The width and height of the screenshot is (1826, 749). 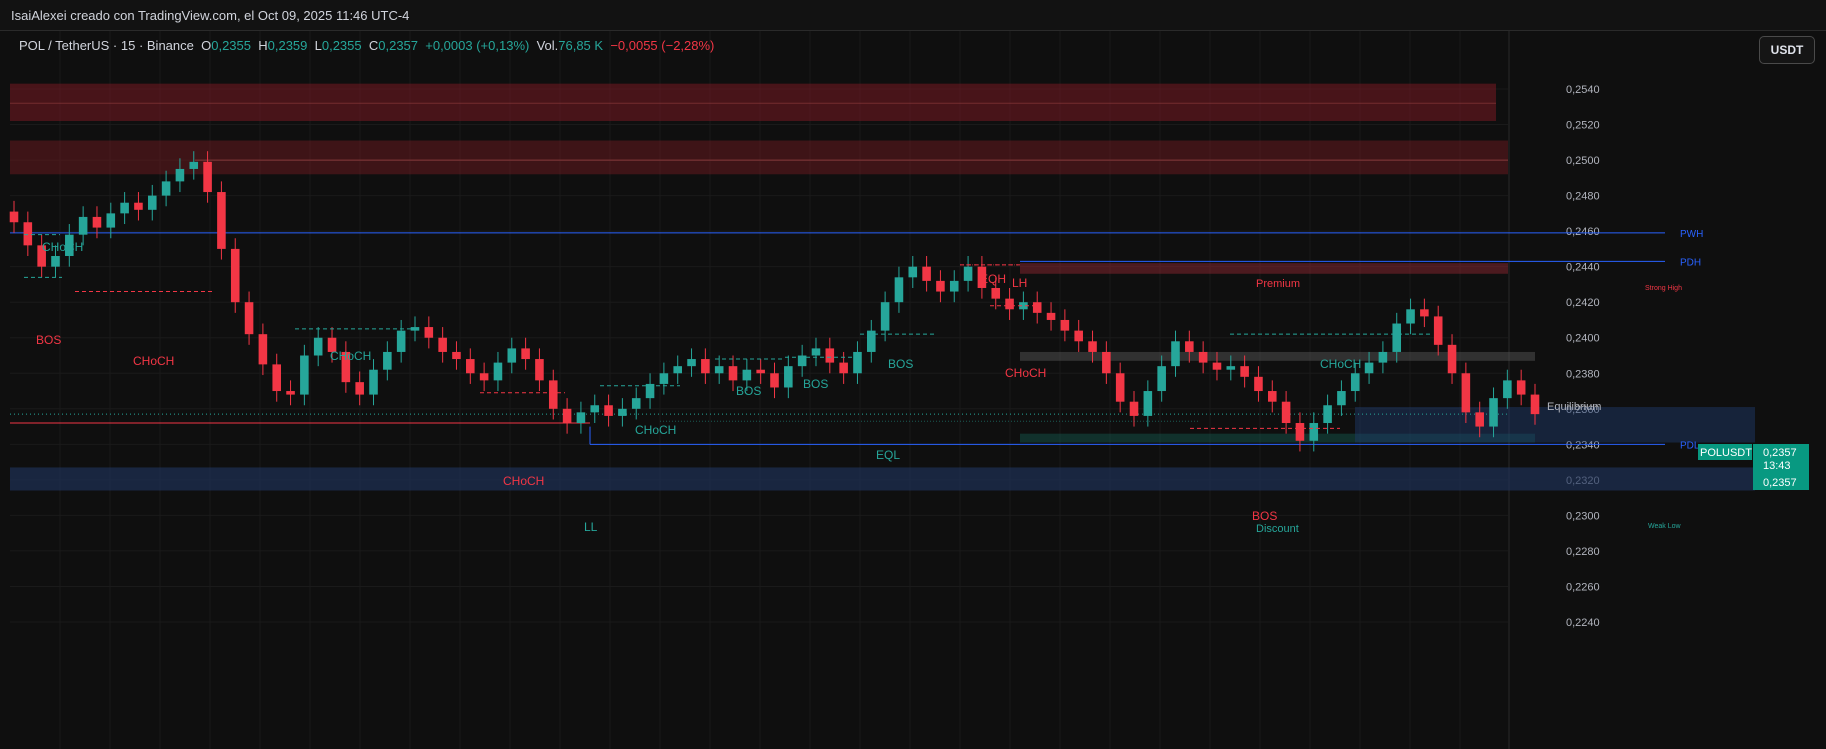 I want to click on y-tick-label: 0,2240, so click(x=1583, y=623).